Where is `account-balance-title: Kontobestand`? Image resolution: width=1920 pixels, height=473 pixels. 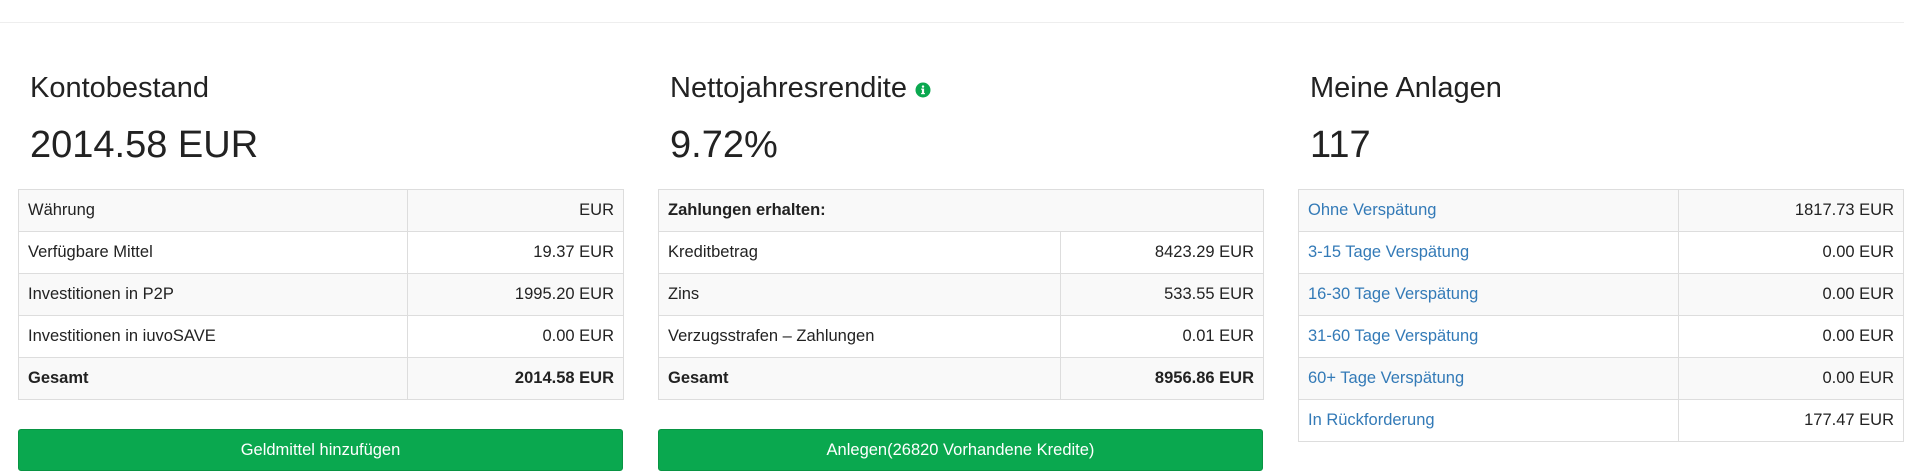
account-balance-title: Kontobestand is located at coordinates (119, 88).